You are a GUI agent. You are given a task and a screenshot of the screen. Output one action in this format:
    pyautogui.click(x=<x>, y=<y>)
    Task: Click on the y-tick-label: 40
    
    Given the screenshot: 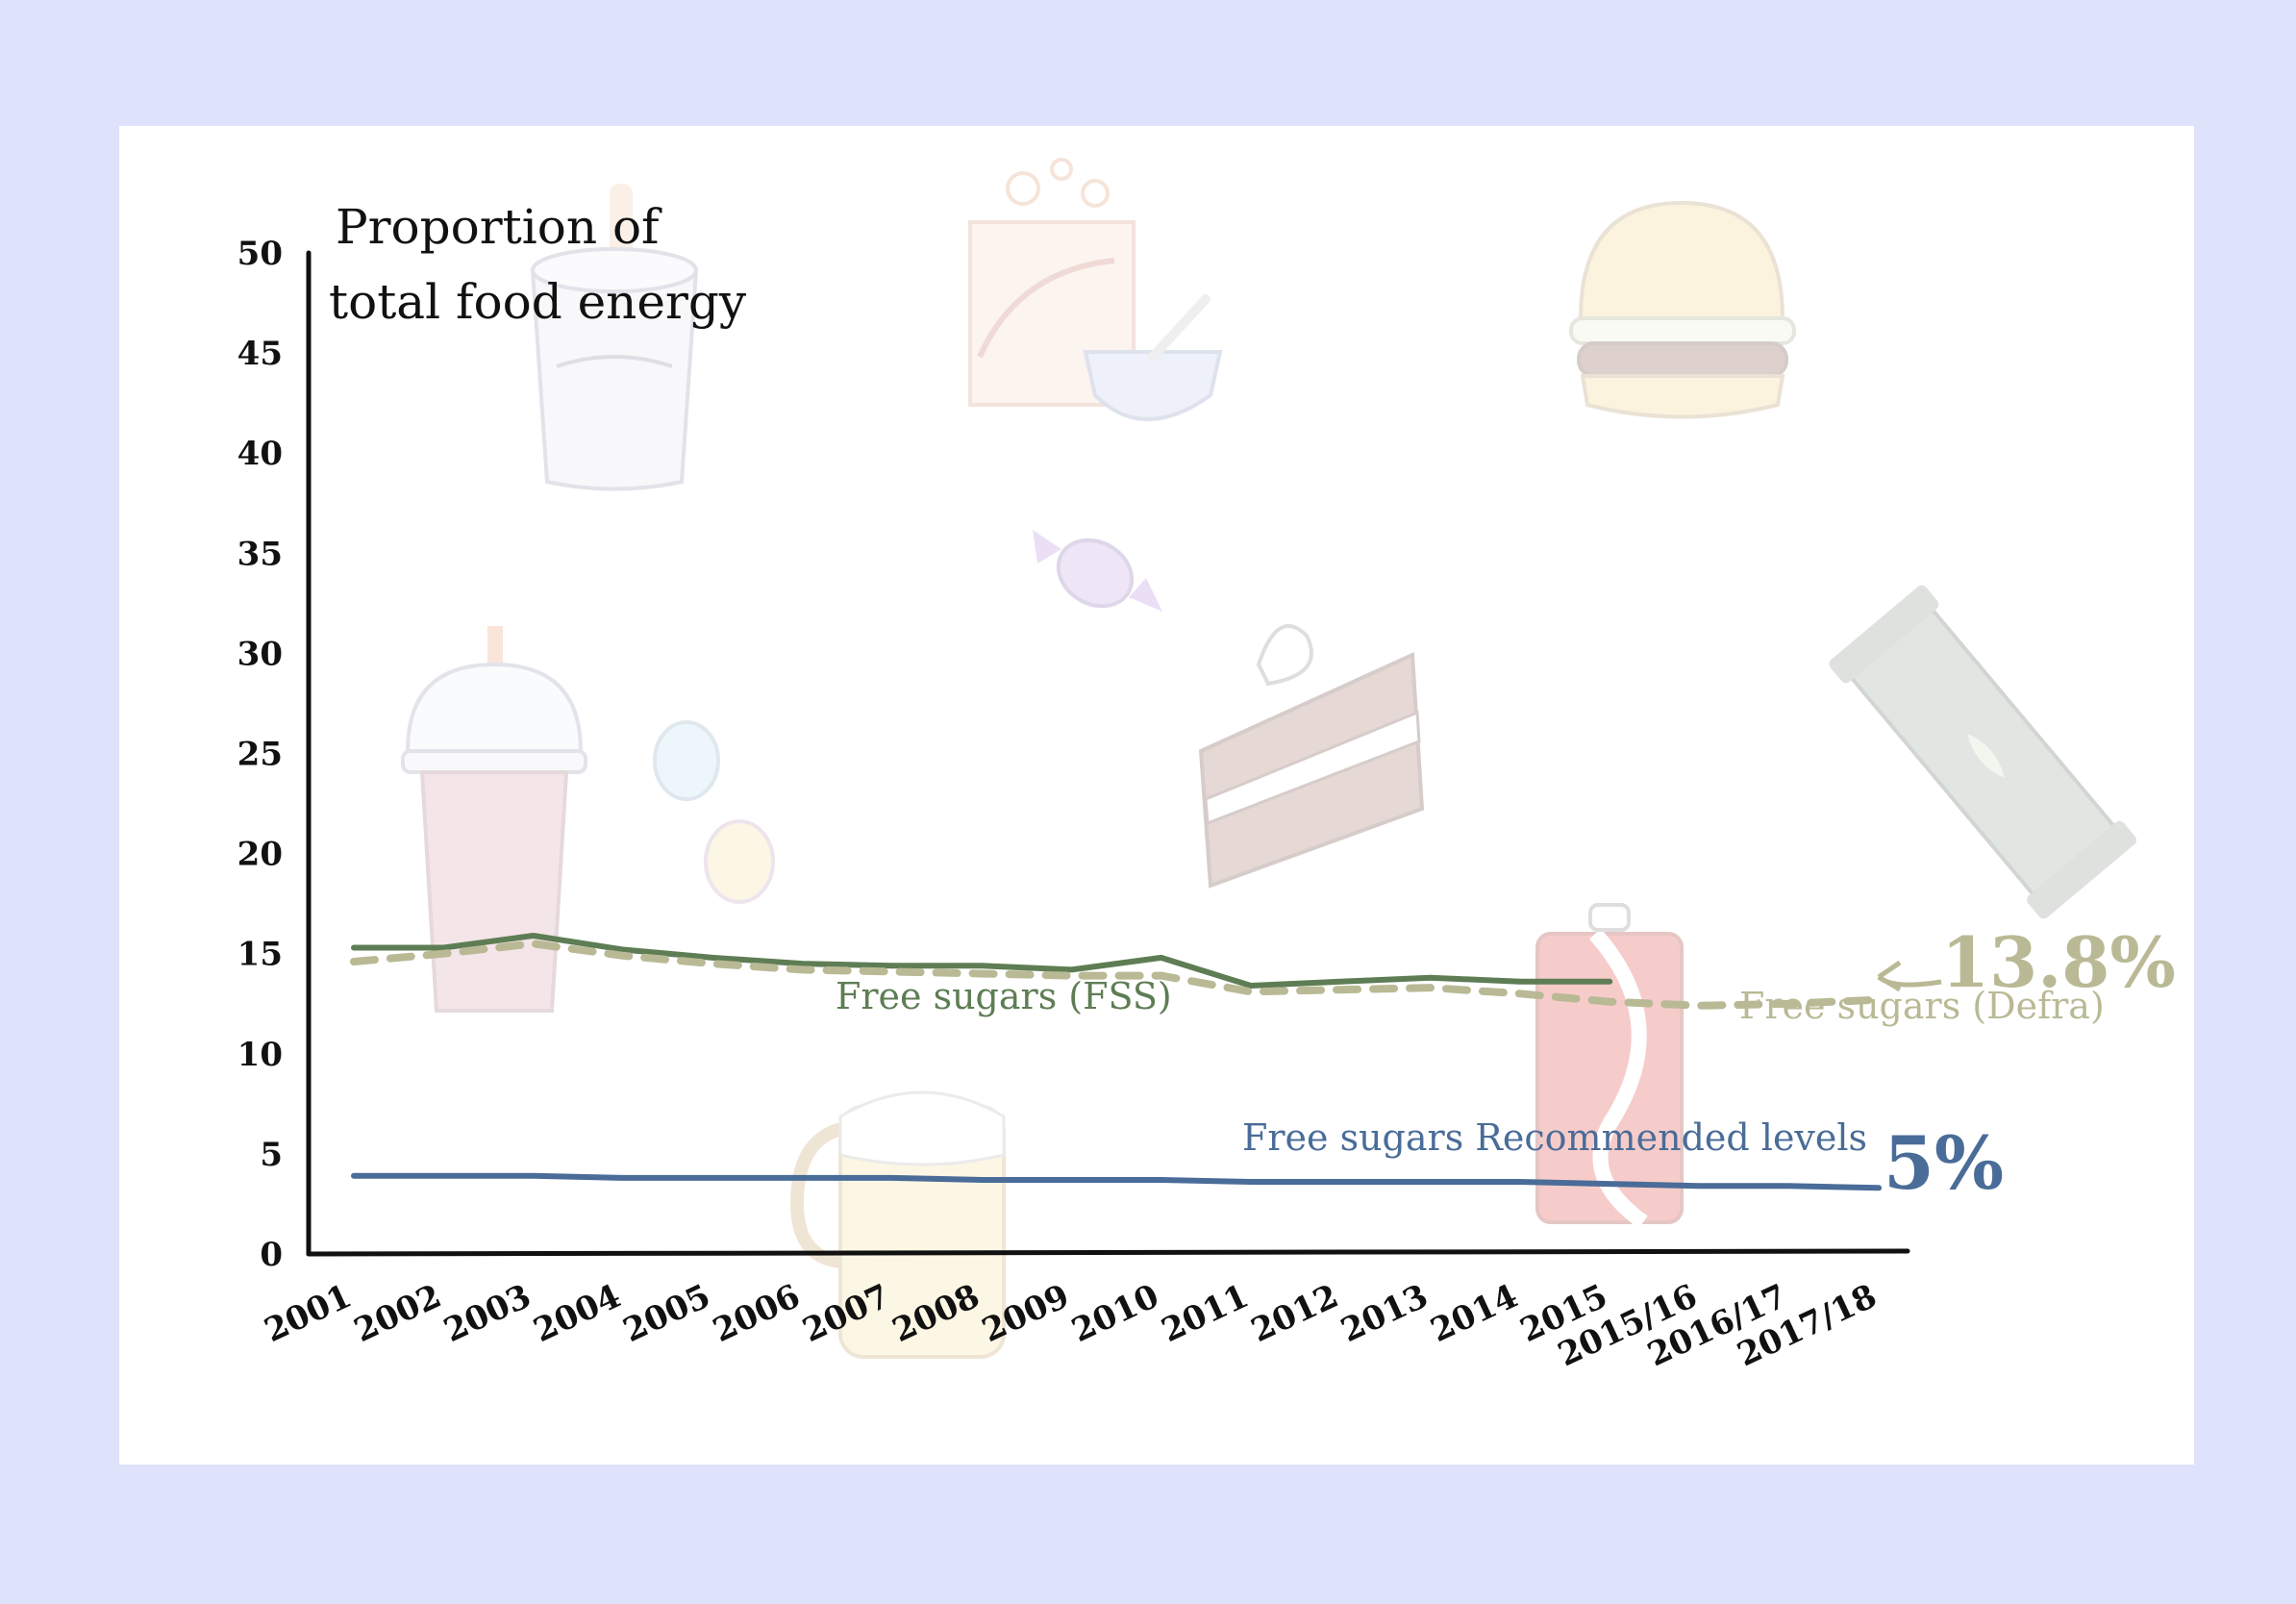 What is the action you would take?
    pyautogui.click(x=260, y=454)
    